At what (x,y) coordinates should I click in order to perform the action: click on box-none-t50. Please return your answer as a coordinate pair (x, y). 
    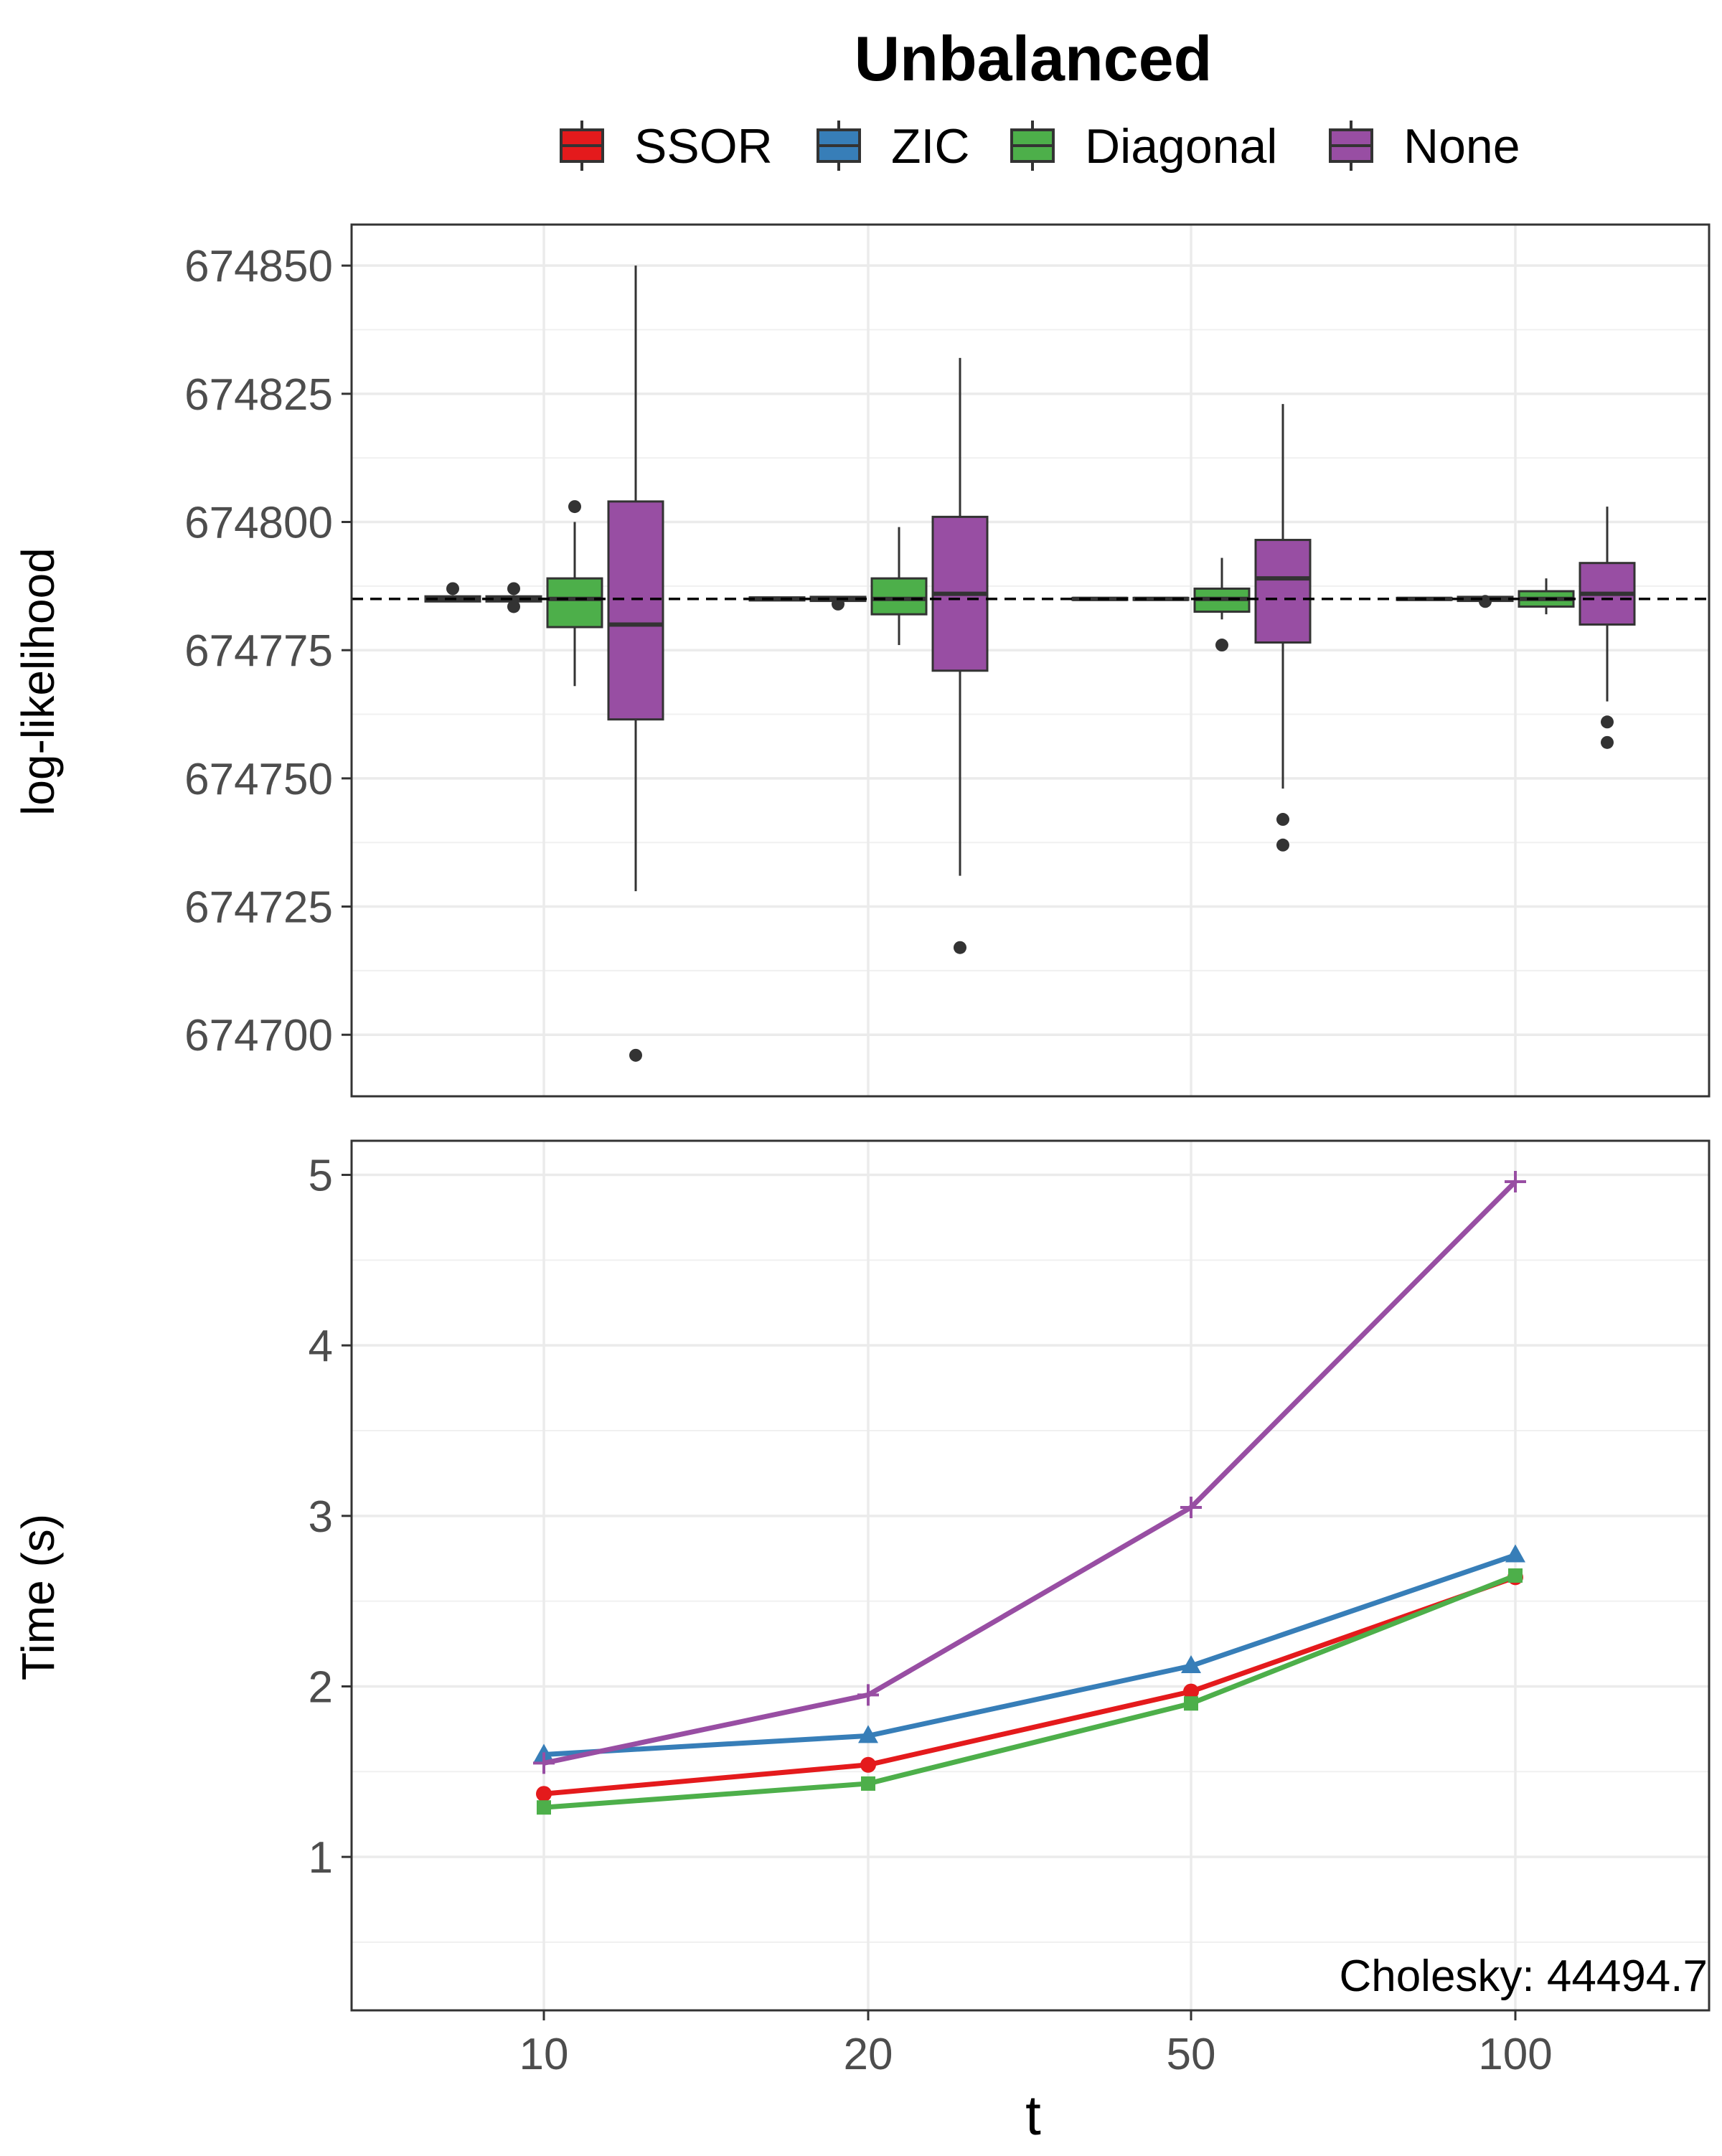
    Looking at the image, I should click on (1283, 628).